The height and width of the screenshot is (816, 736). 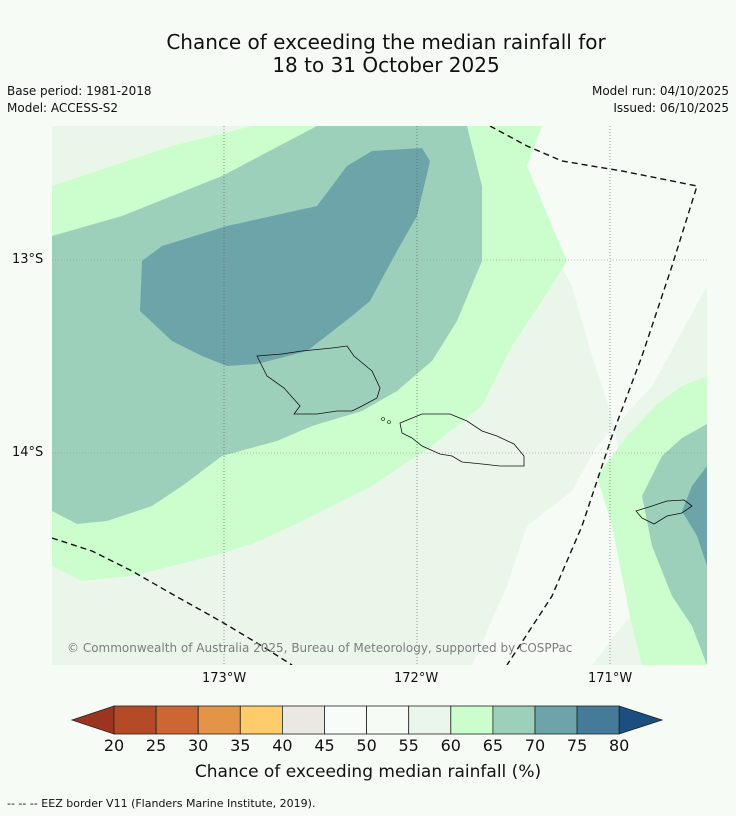 What do you see at coordinates (156, 745) in the screenshot?
I see `colorbar-tick-label: 25` at bounding box center [156, 745].